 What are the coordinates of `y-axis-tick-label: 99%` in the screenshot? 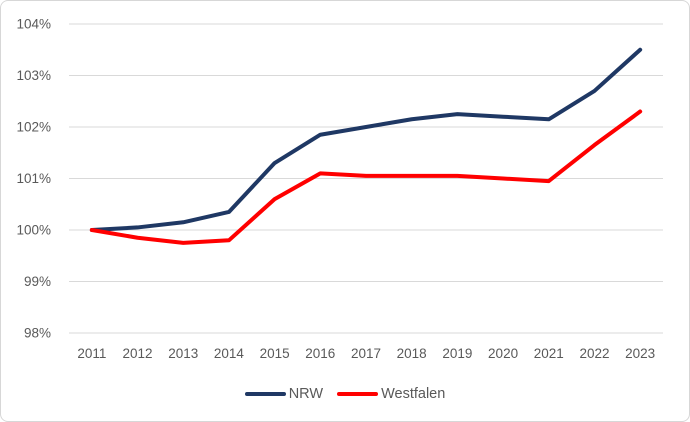 It's located at (37, 281).